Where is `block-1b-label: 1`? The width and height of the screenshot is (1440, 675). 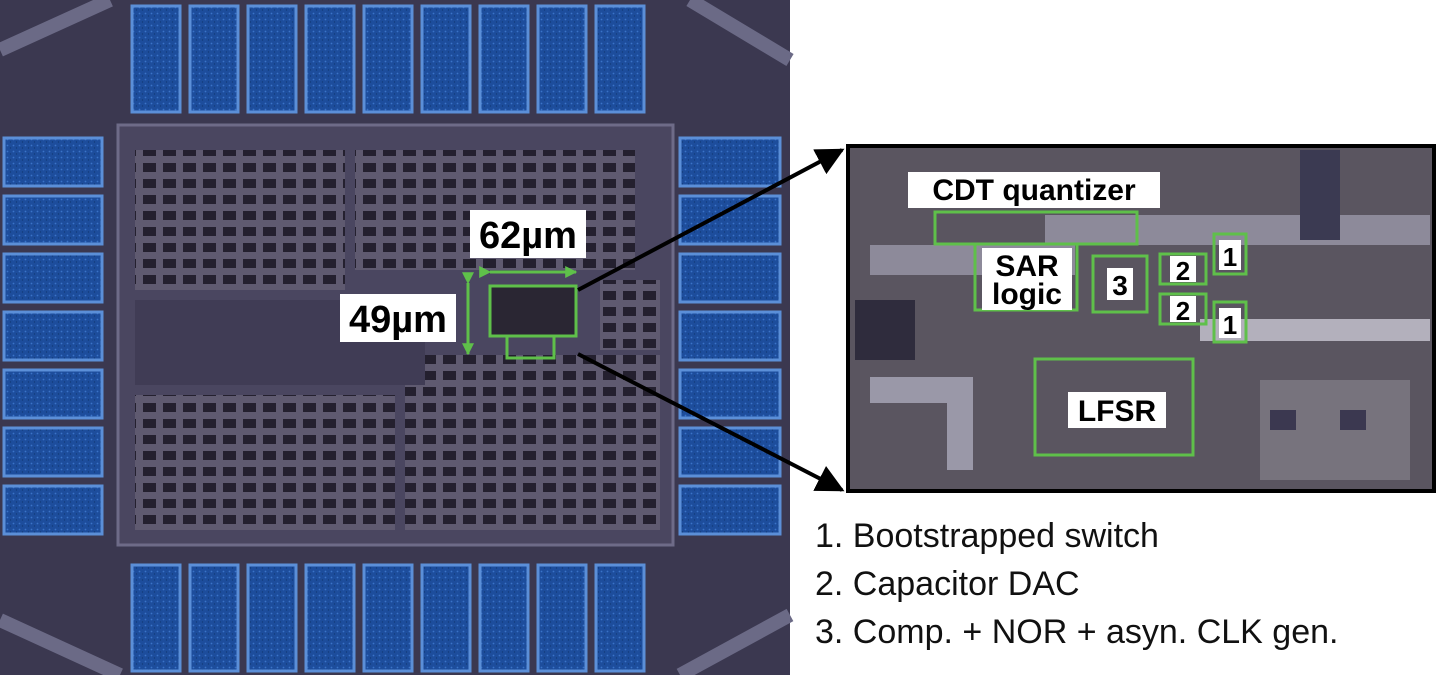 block-1b-label: 1 is located at coordinates (1230, 325).